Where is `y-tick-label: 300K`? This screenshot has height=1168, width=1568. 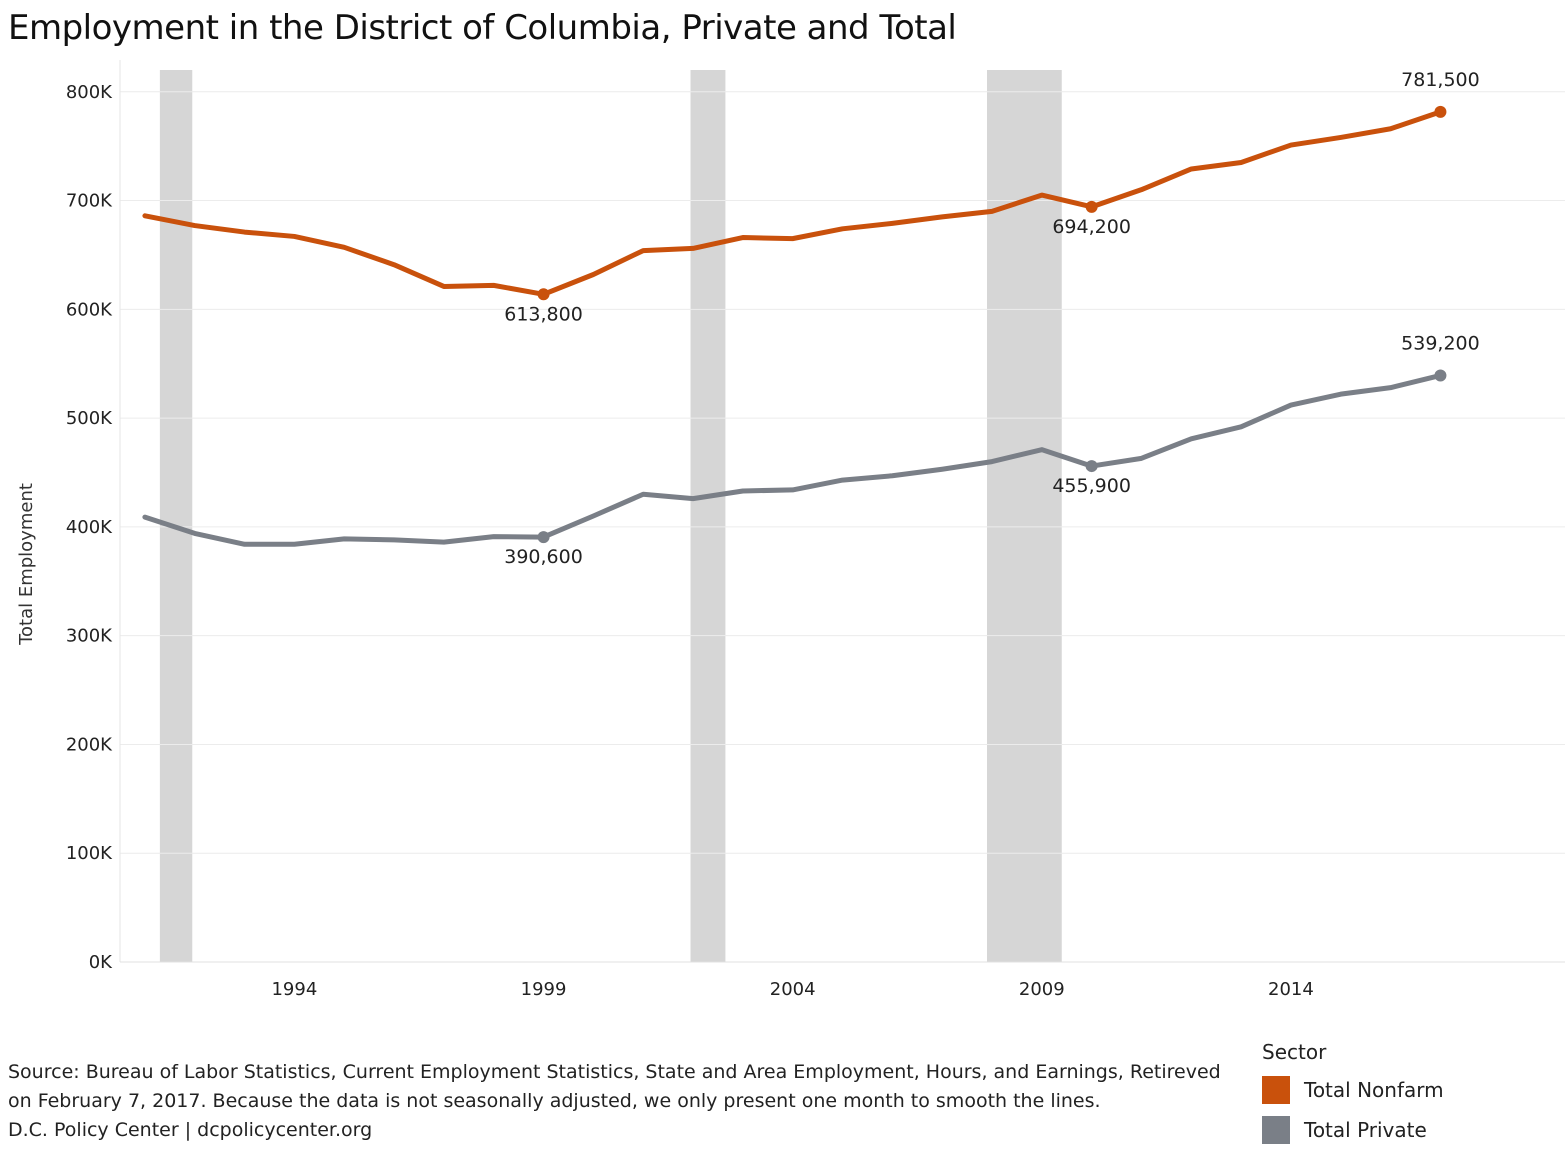
y-tick-label: 300K is located at coordinates (89, 636).